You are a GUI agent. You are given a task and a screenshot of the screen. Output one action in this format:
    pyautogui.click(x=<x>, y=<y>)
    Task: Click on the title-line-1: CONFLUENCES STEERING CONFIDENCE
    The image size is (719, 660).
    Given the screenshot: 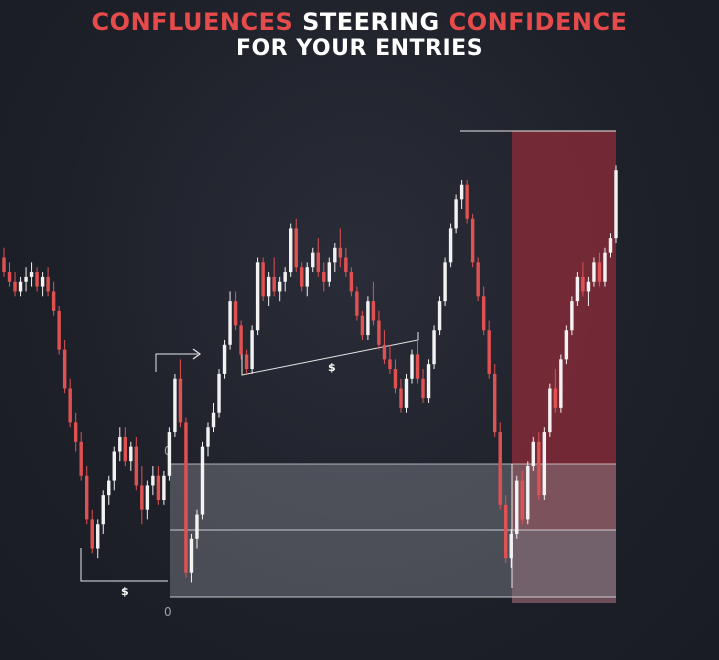 What is the action you would take?
    pyautogui.click(x=359, y=22)
    